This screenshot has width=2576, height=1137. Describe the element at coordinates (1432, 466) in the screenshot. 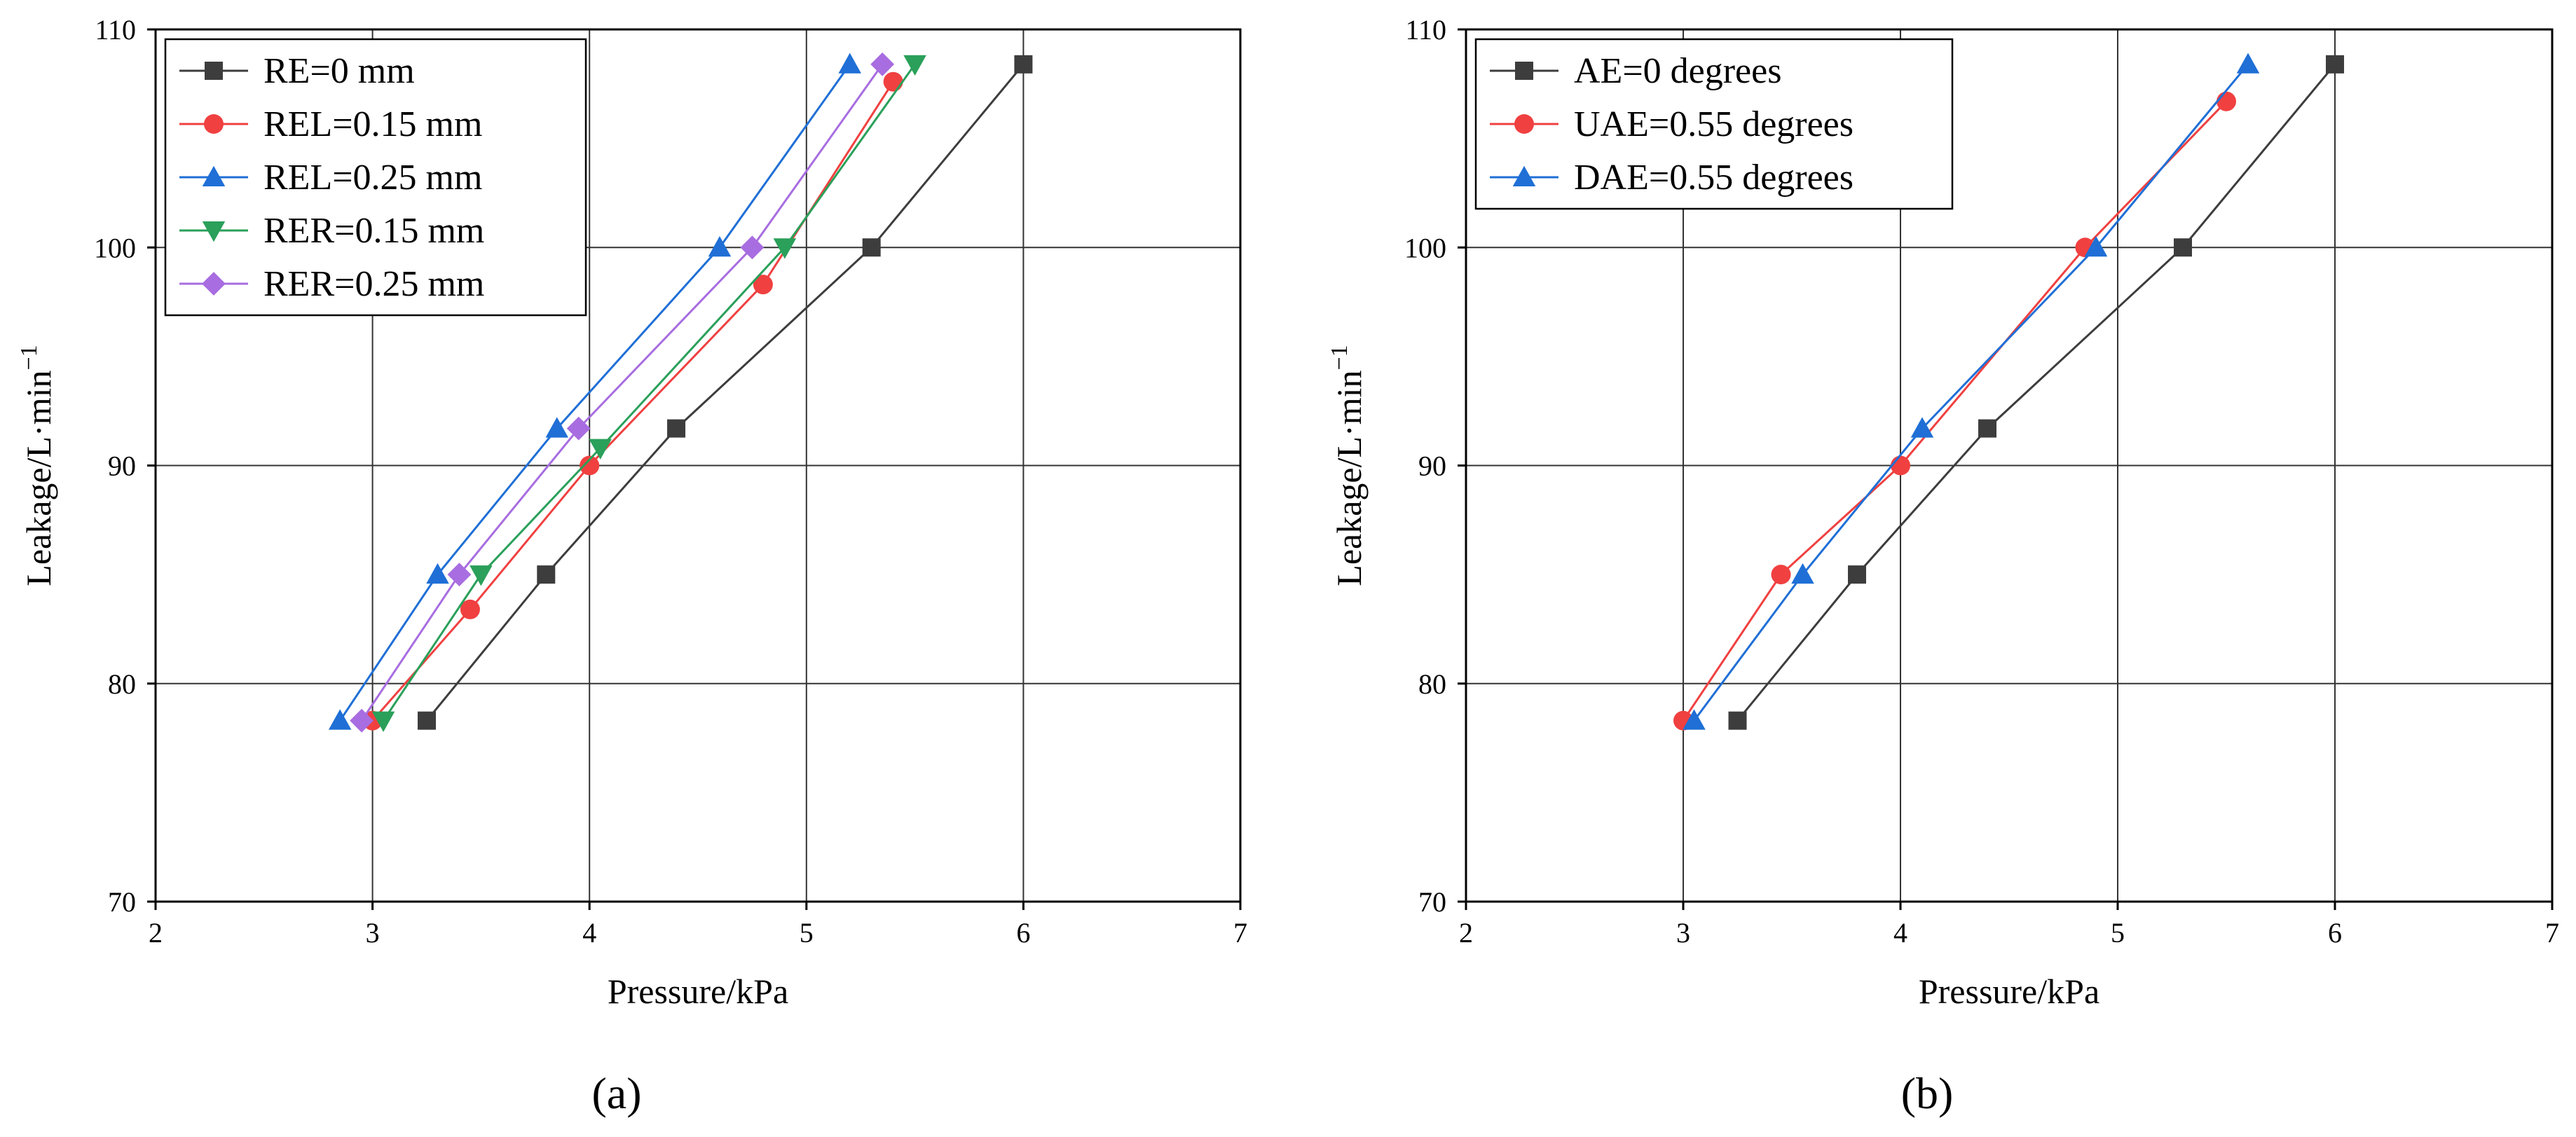

I see `y-tick-label: 90` at that location.